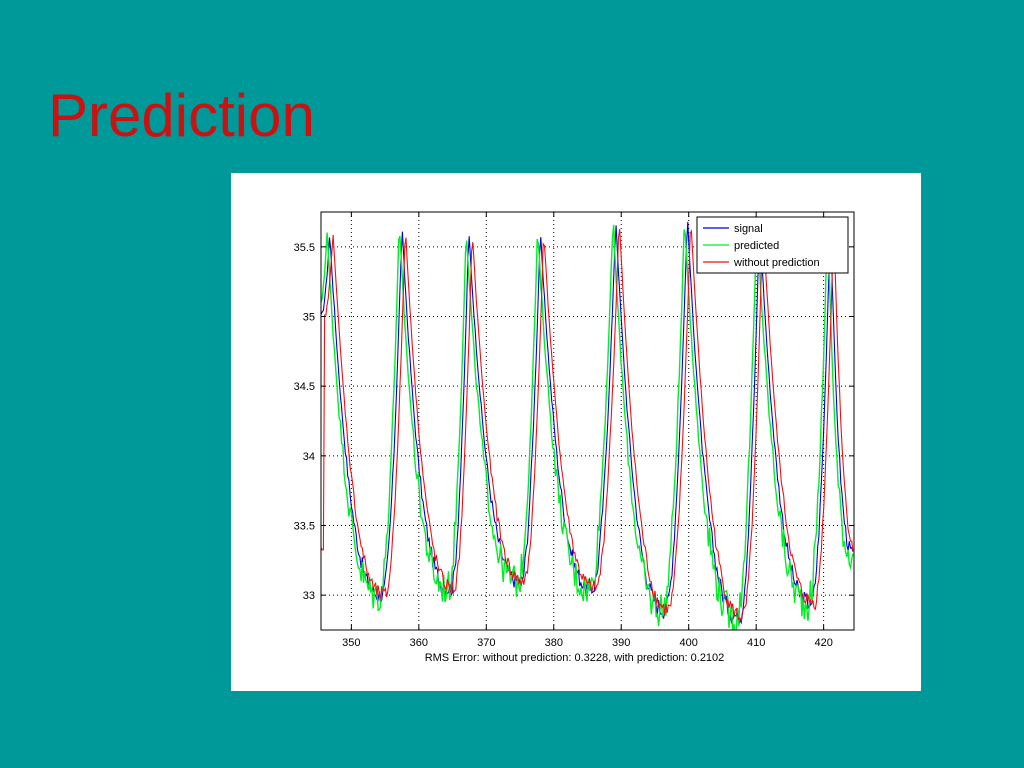 Image resolution: width=1024 pixels, height=768 pixels. What do you see at coordinates (304, 248) in the screenshot?
I see `y-tick-label: 35.5` at bounding box center [304, 248].